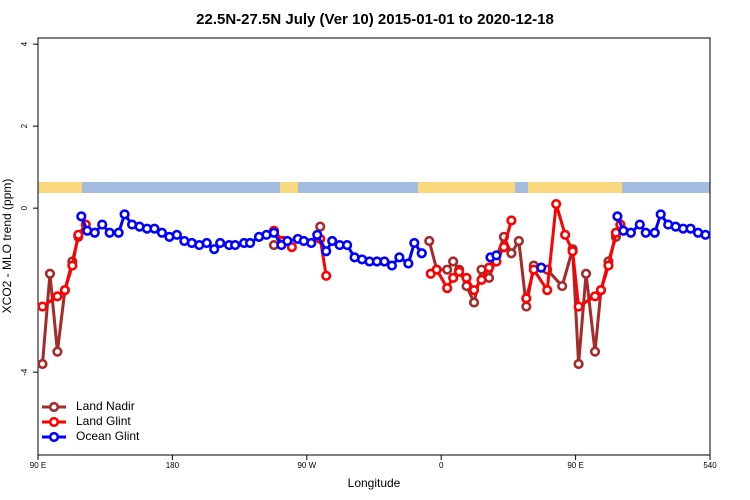 Image resolution: width=750 pixels, height=500 pixels. Describe the element at coordinates (108, 436) in the screenshot. I see `legend-label: Ocean Glint` at that location.